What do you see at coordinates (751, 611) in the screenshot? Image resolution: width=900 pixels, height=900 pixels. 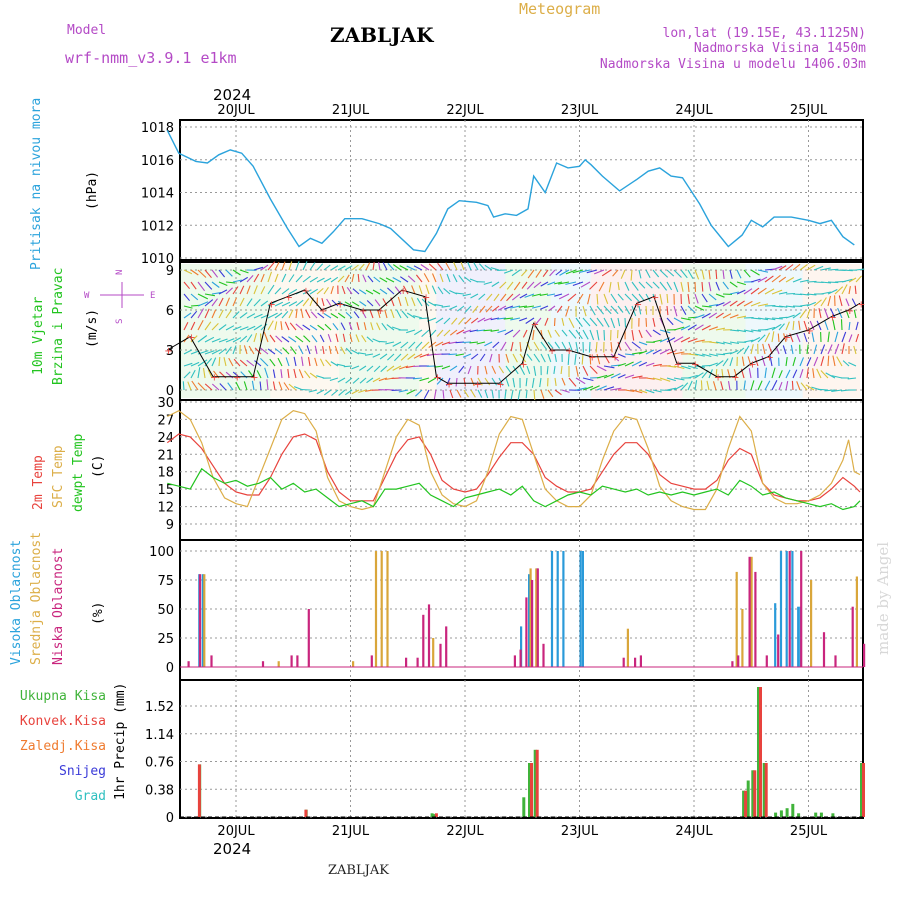 I see `cloud-bar-mid_cloud` at bounding box center [751, 611].